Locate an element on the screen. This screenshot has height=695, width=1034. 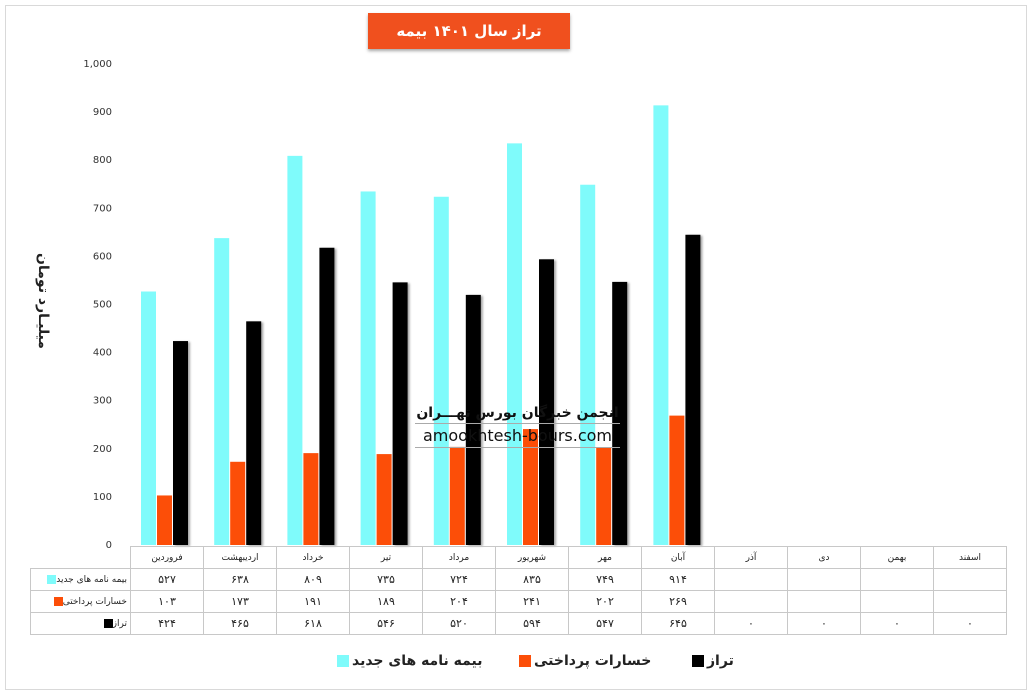
y-tick-label: 300 is located at coordinates (102, 401).